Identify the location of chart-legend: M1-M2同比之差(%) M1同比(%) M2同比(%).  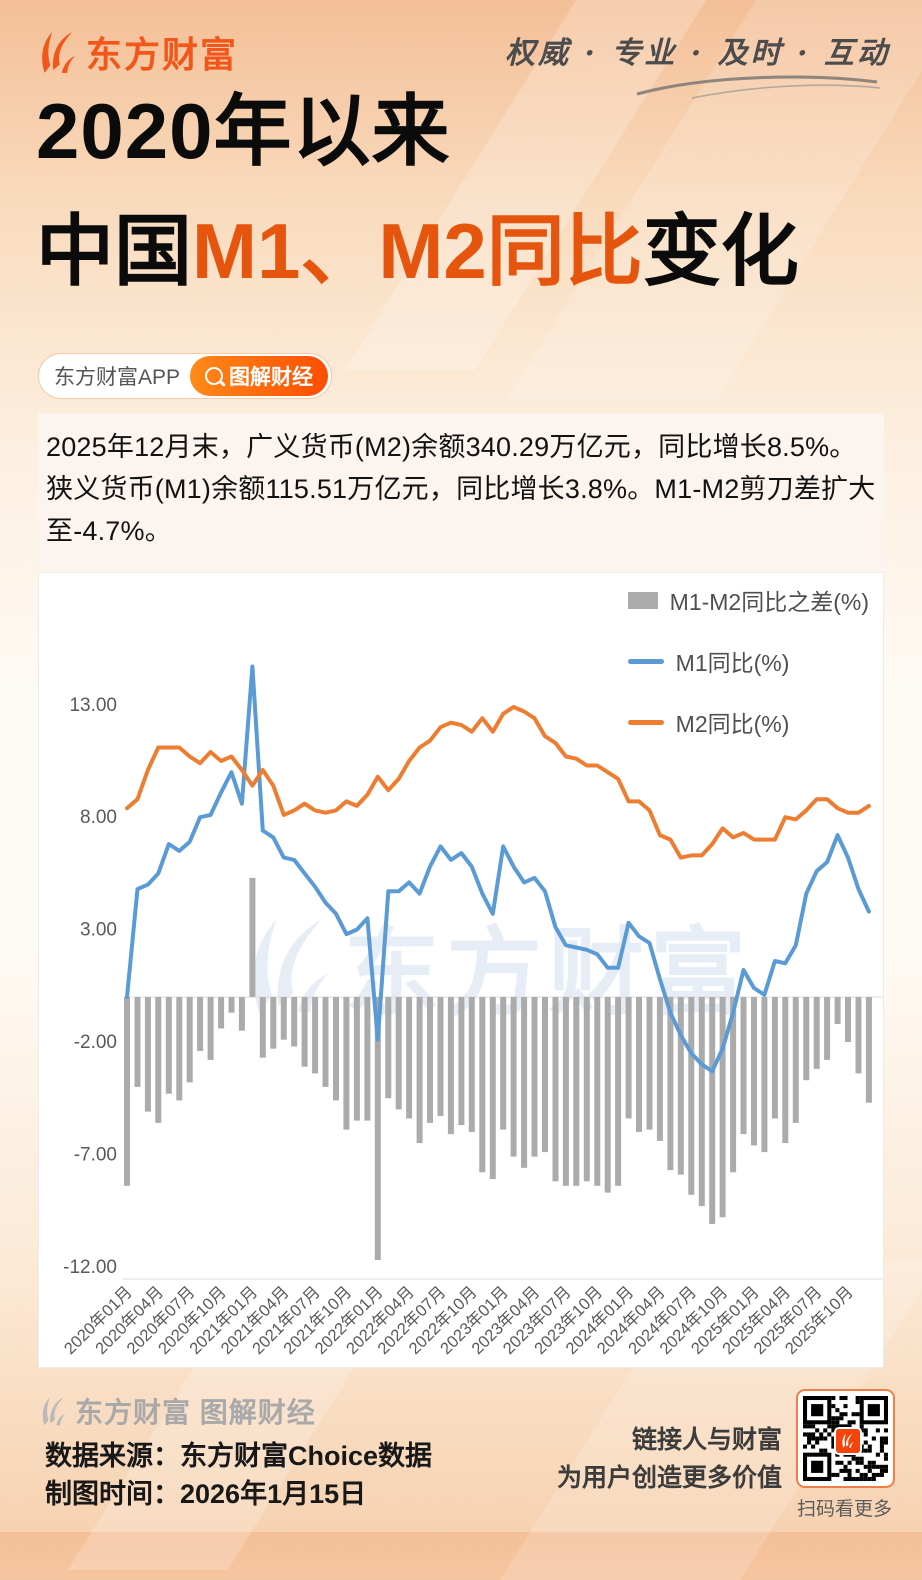
(748, 661).